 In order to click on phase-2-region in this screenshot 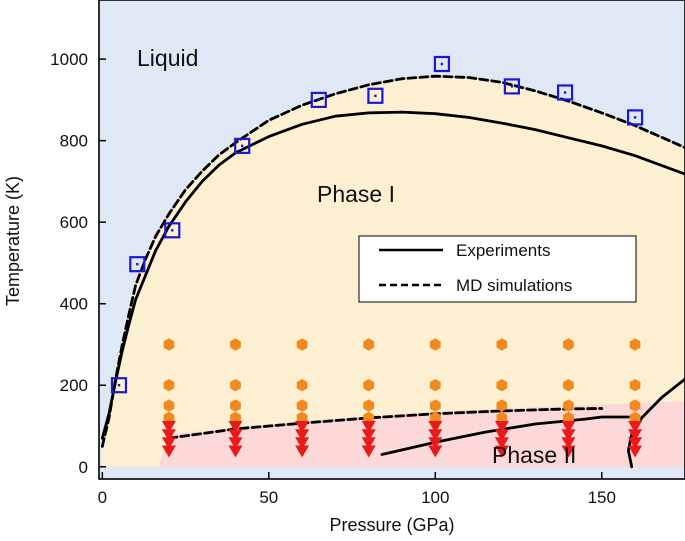, I will do `click(421, 434)`.